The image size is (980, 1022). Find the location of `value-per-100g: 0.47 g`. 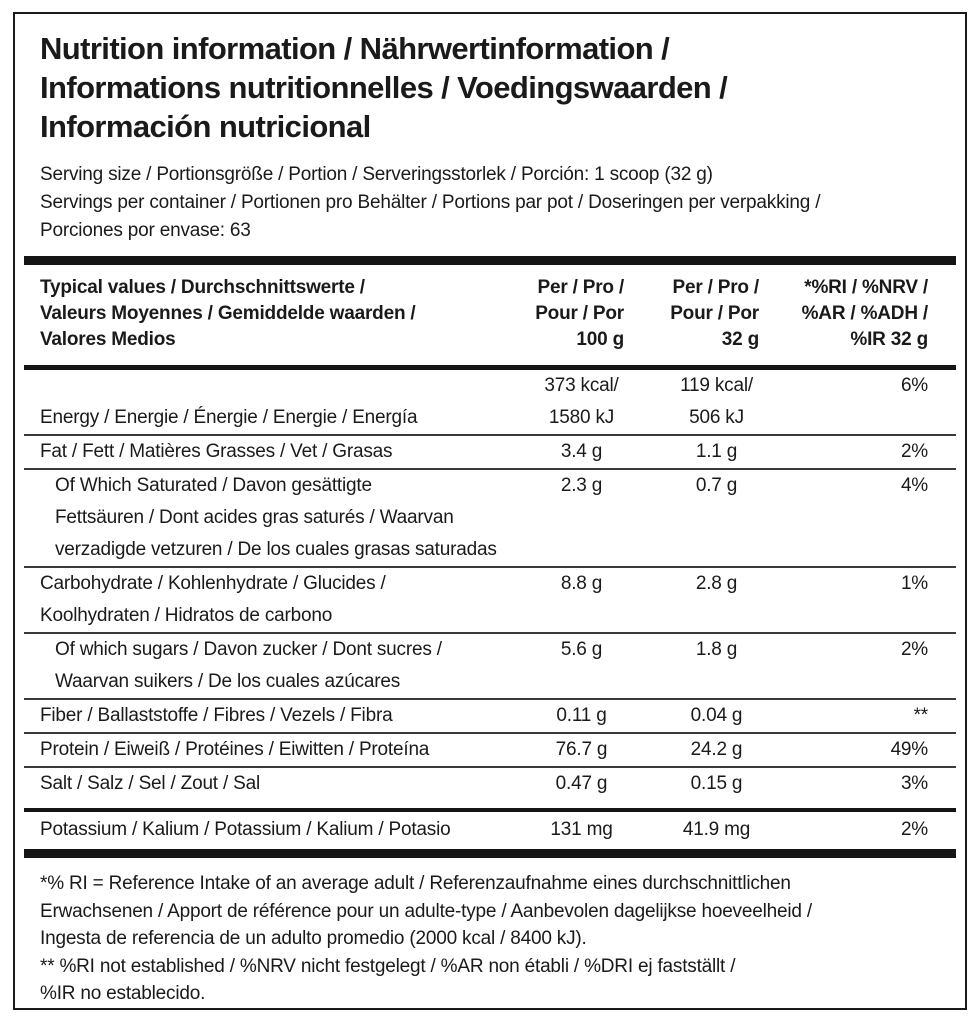

value-per-100g: 0.47 g is located at coordinates (581, 783).